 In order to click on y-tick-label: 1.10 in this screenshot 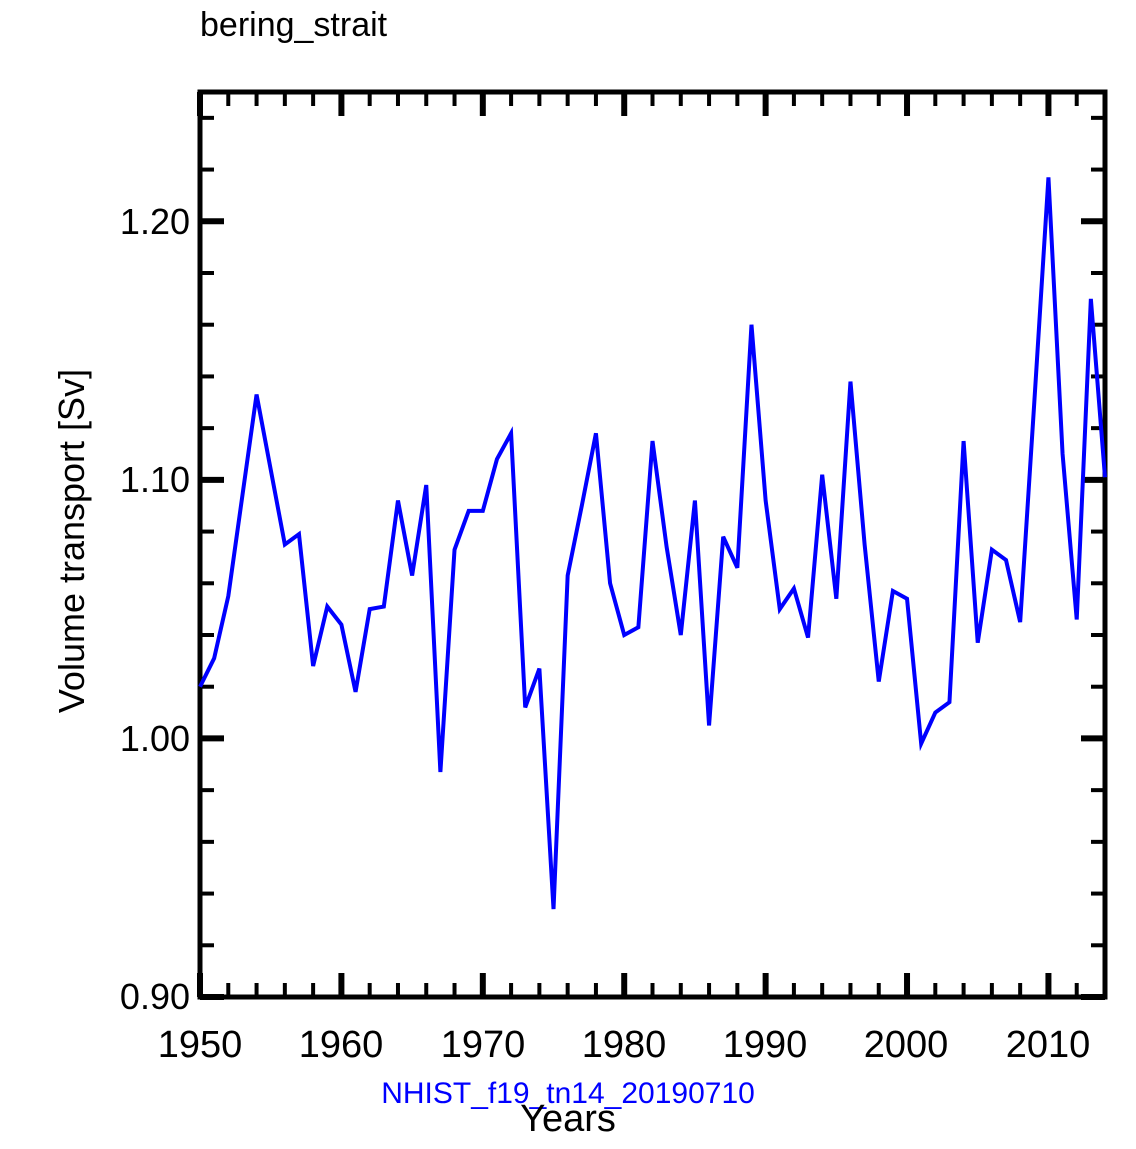, I will do `click(154, 479)`.